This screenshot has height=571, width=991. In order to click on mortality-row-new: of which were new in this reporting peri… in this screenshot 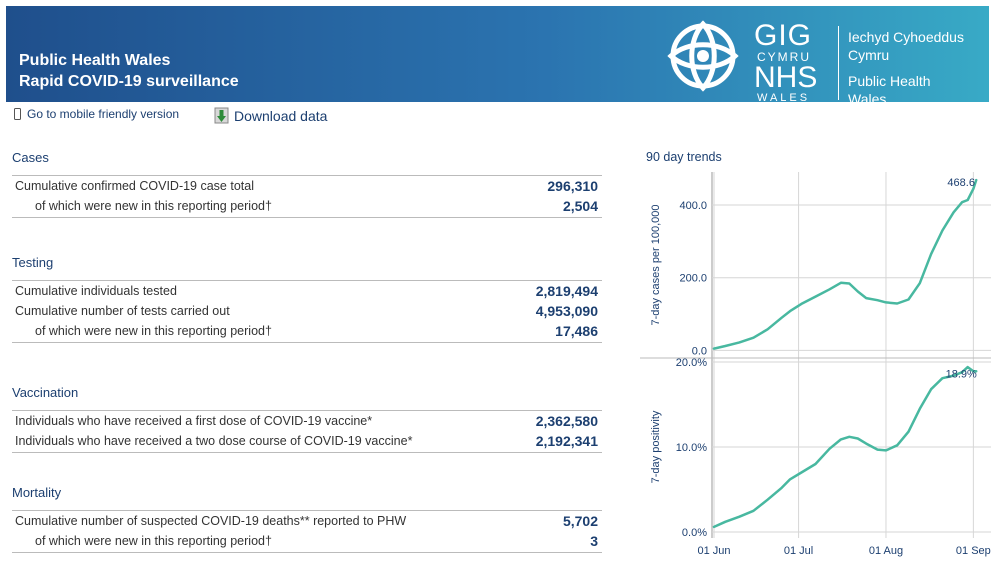, I will do `click(307, 542)`.